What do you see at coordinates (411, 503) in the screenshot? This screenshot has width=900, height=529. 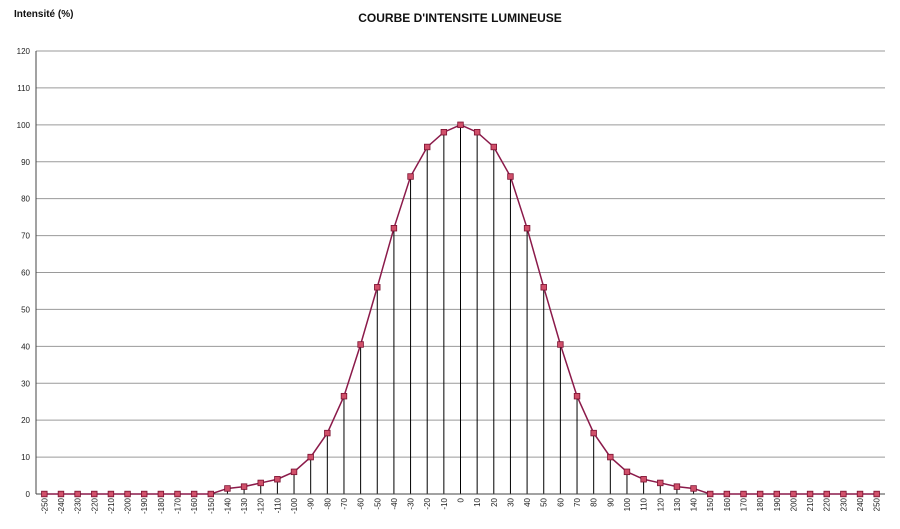 I see `x-tick-label: -30` at bounding box center [411, 503].